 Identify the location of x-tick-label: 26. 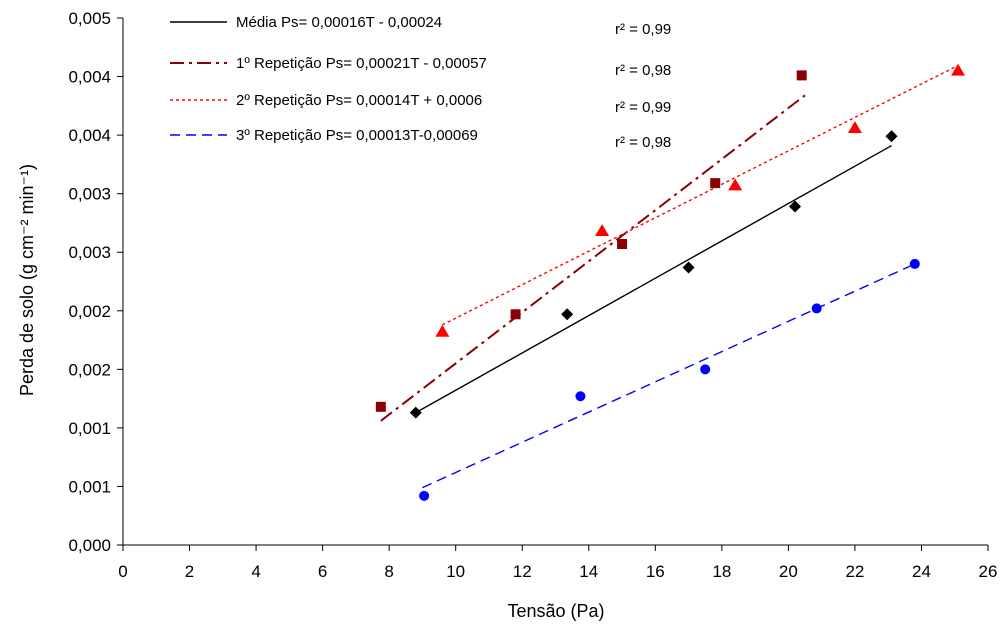
(988, 571).